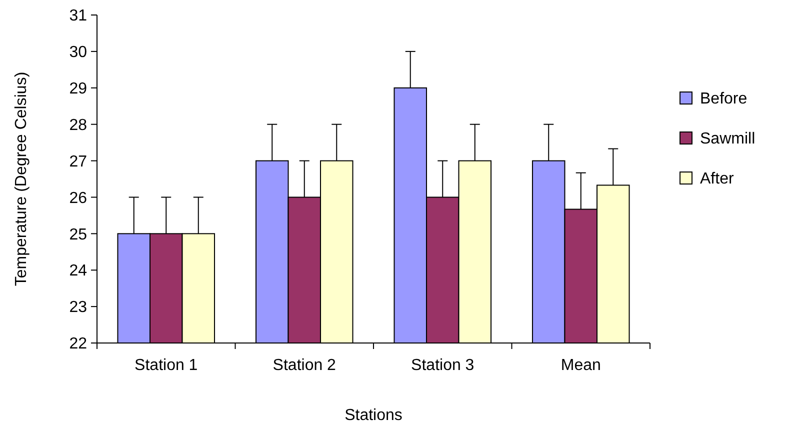 This screenshot has width=791, height=438. What do you see at coordinates (21, 179) in the screenshot?
I see `y-axis-title: Temperature (Degree Celsius)` at bounding box center [21, 179].